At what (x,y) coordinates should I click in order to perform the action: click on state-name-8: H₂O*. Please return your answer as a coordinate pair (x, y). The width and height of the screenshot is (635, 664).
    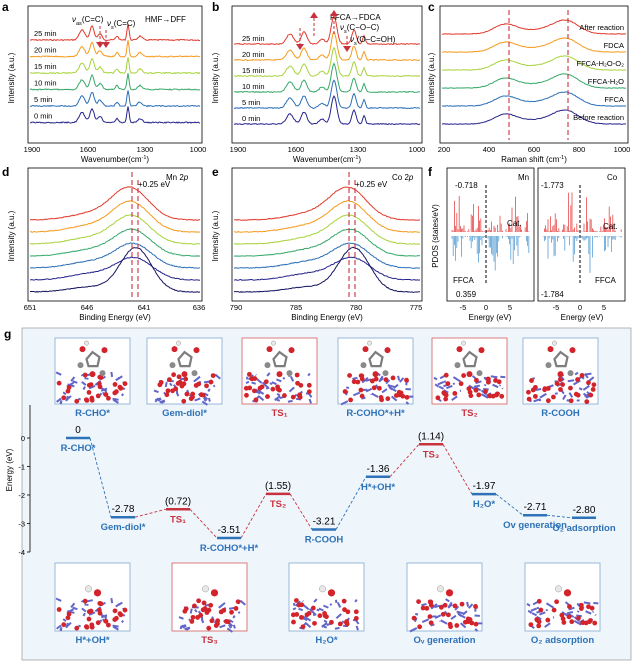
    Looking at the image, I should click on (484, 504).